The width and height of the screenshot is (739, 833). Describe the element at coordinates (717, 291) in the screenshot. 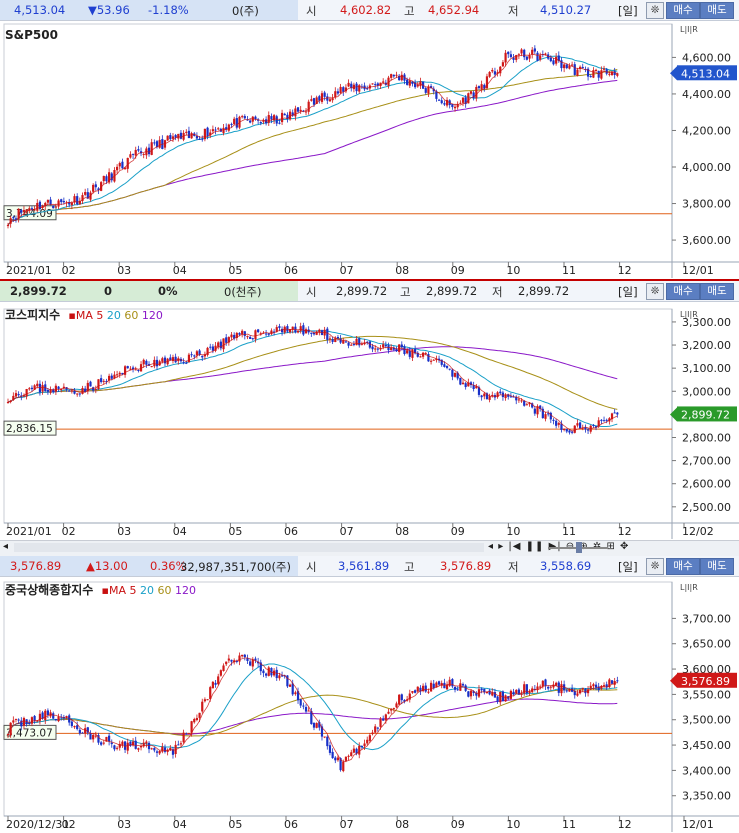

I see `kospi-sell-button: 매도` at that location.